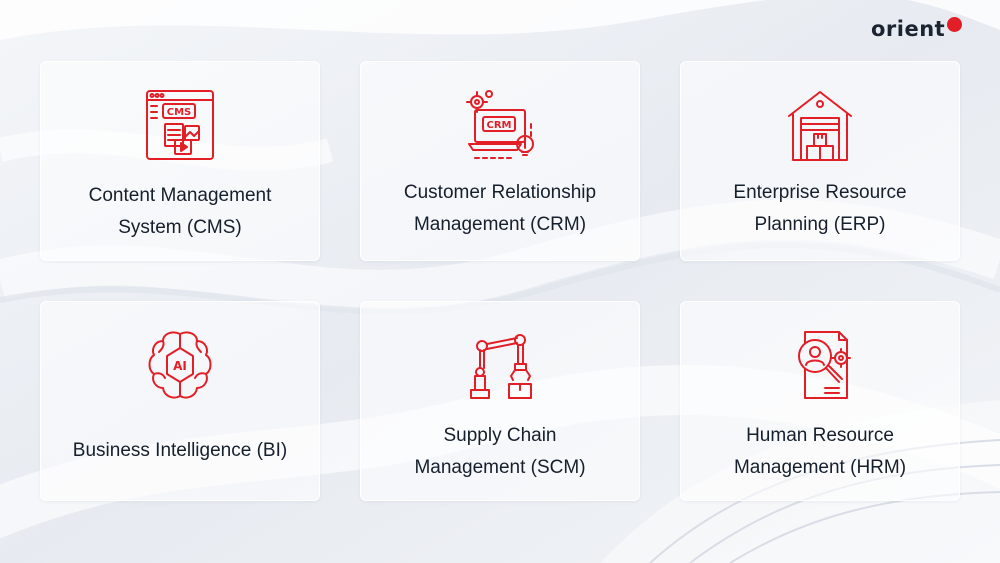 This screenshot has height=563, width=1000. What do you see at coordinates (179, 112) in the screenshot?
I see `cms-text: CMS` at bounding box center [179, 112].